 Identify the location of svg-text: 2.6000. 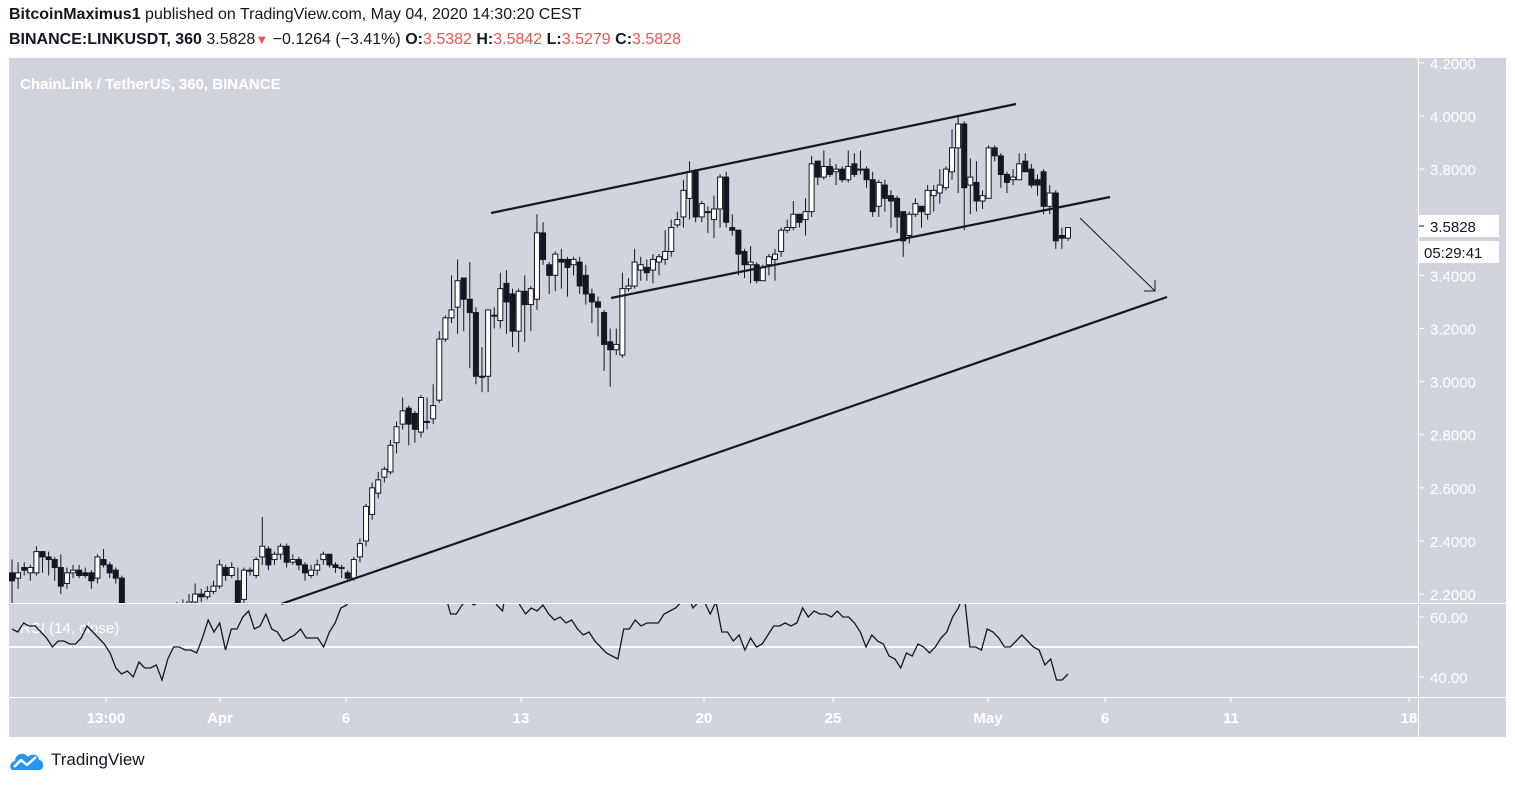
(1453, 489).